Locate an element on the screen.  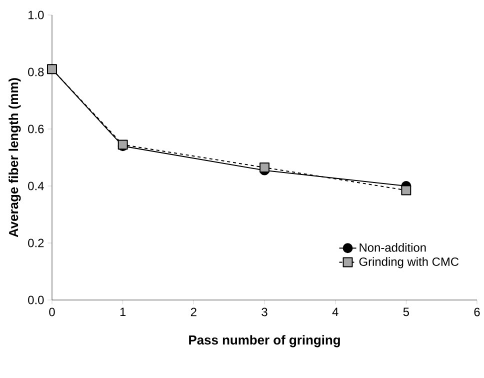
y-tick-label: 0.2 is located at coordinates (36, 243).